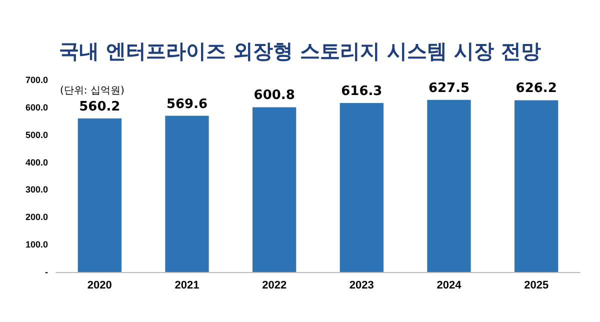  I want to click on chart-title: 국내 엔터프라이즈 외장형 스토리지 시스템 시장 전망, so click(300, 51).